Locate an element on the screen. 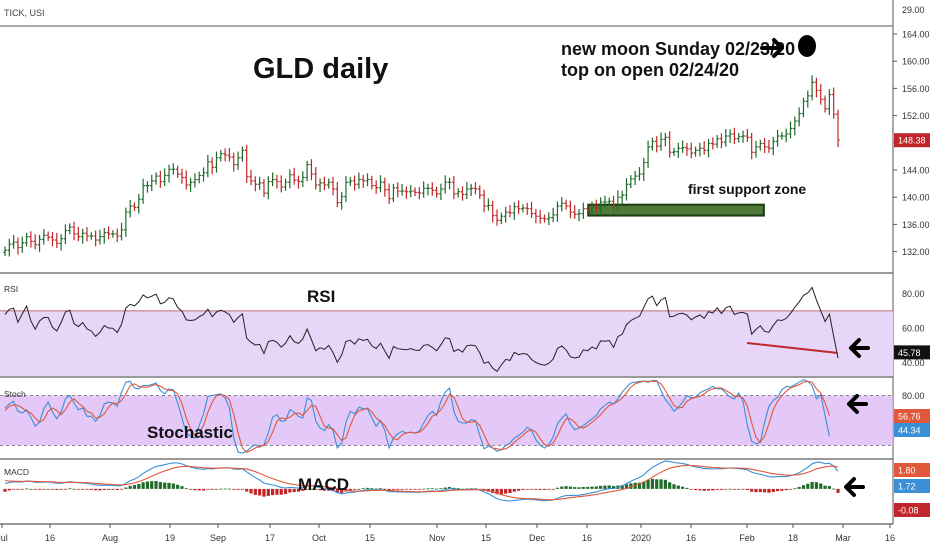  date-tick-label: 2020 is located at coordinates (641, 538).